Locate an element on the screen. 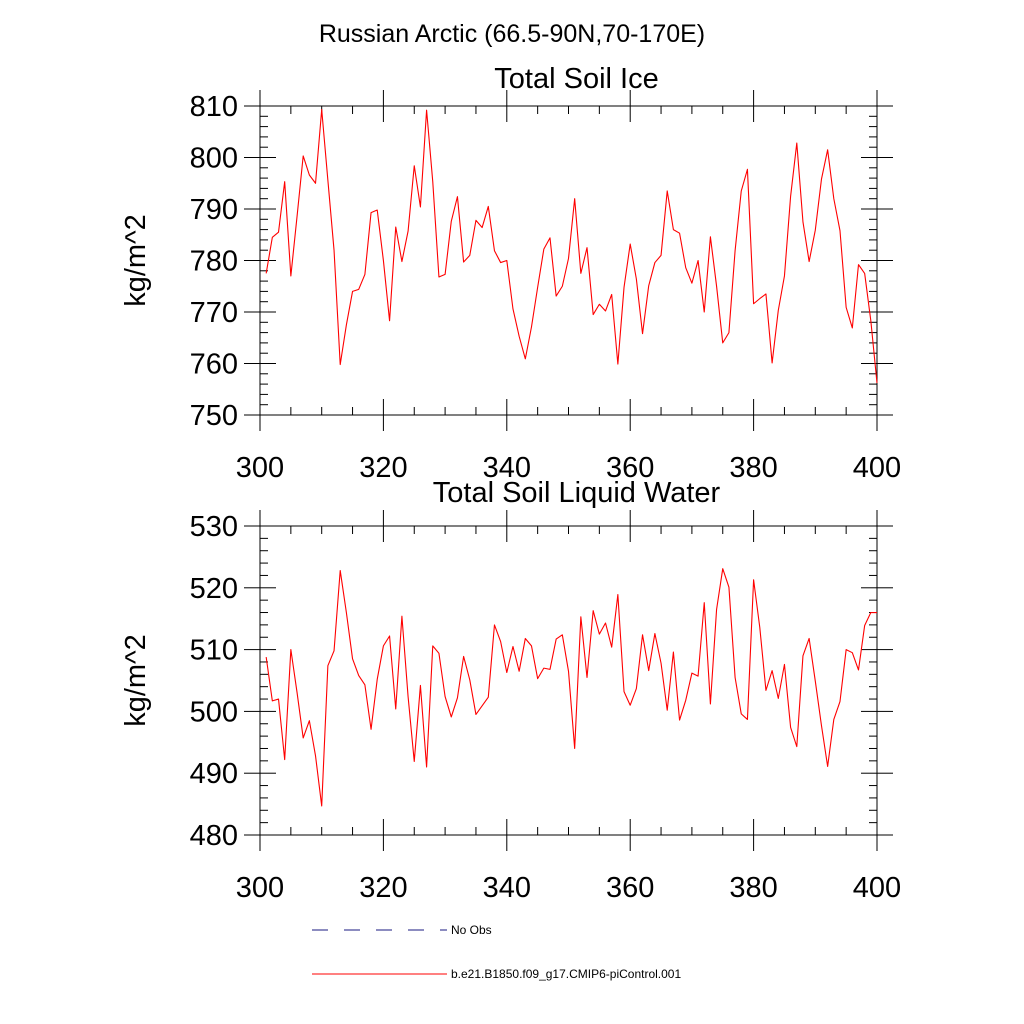  legend-label: No Obs is located at coordinates (471, 930).